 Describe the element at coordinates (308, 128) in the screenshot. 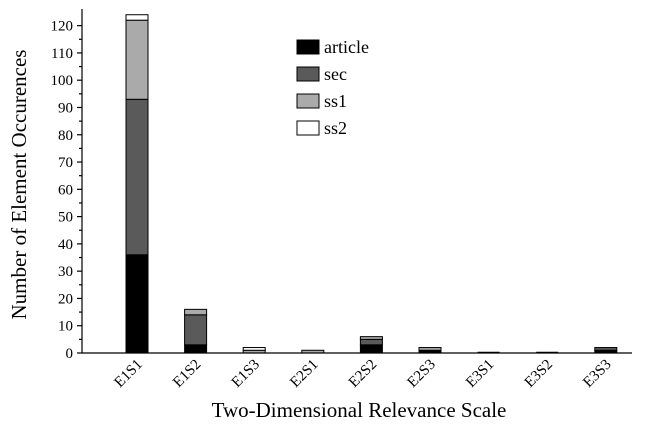

I see `legend-swatch-ss2` at that location.